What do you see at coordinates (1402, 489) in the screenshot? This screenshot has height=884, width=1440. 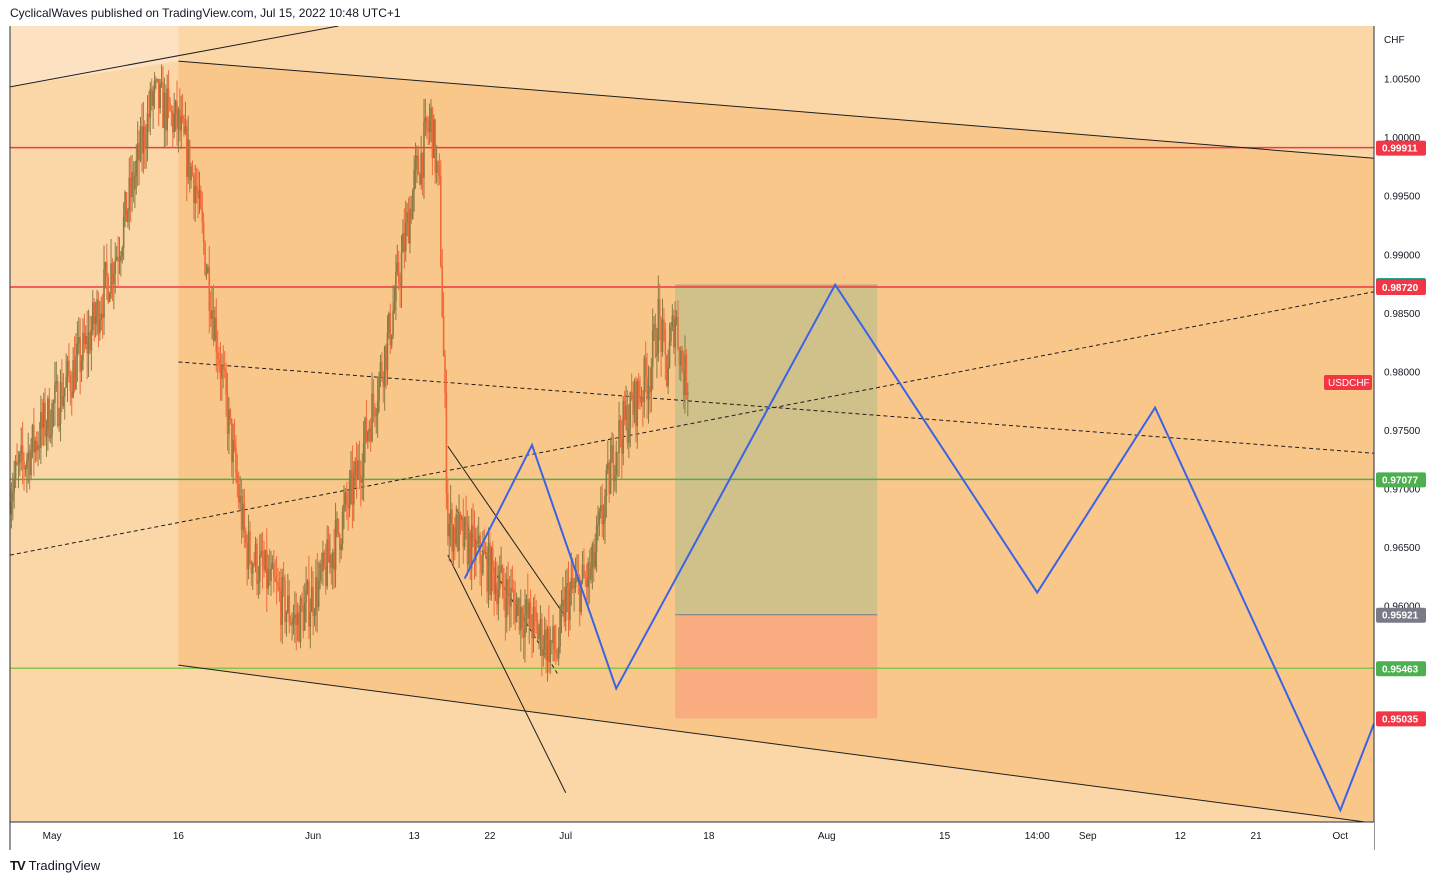 I see `price-tick-label: 0.97000` at bounding box center [1402, 489].